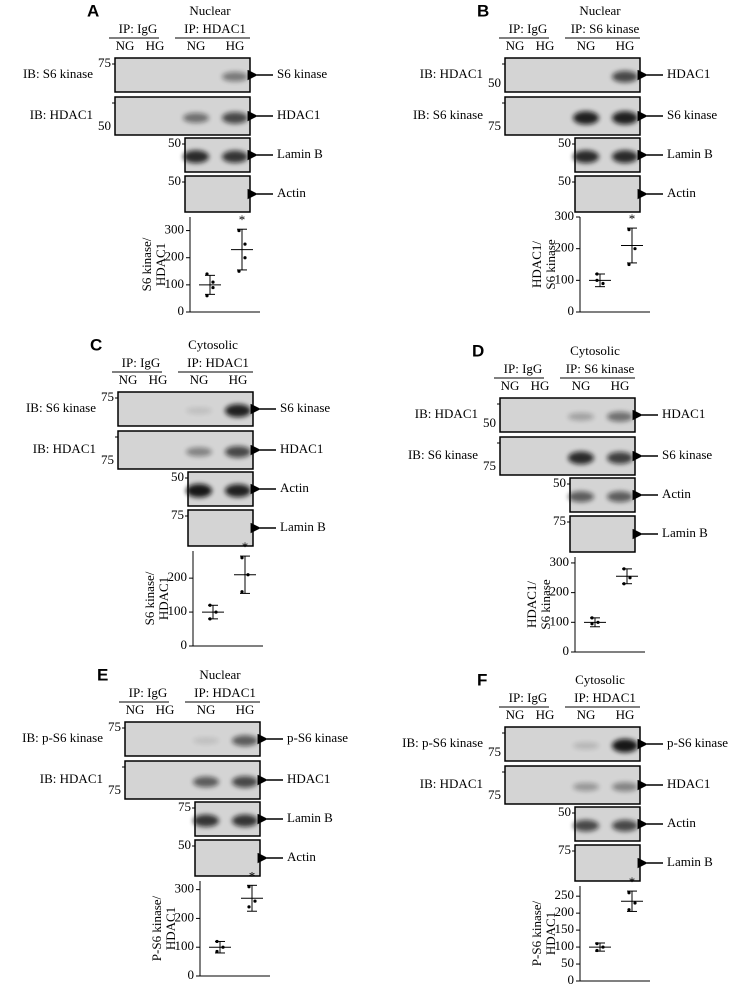 This screenshot has width=745, height=990. Describe the element at coordinates (600, 368) in the screenshot. I see `ip-label: IP: S6 kinase` at that location.